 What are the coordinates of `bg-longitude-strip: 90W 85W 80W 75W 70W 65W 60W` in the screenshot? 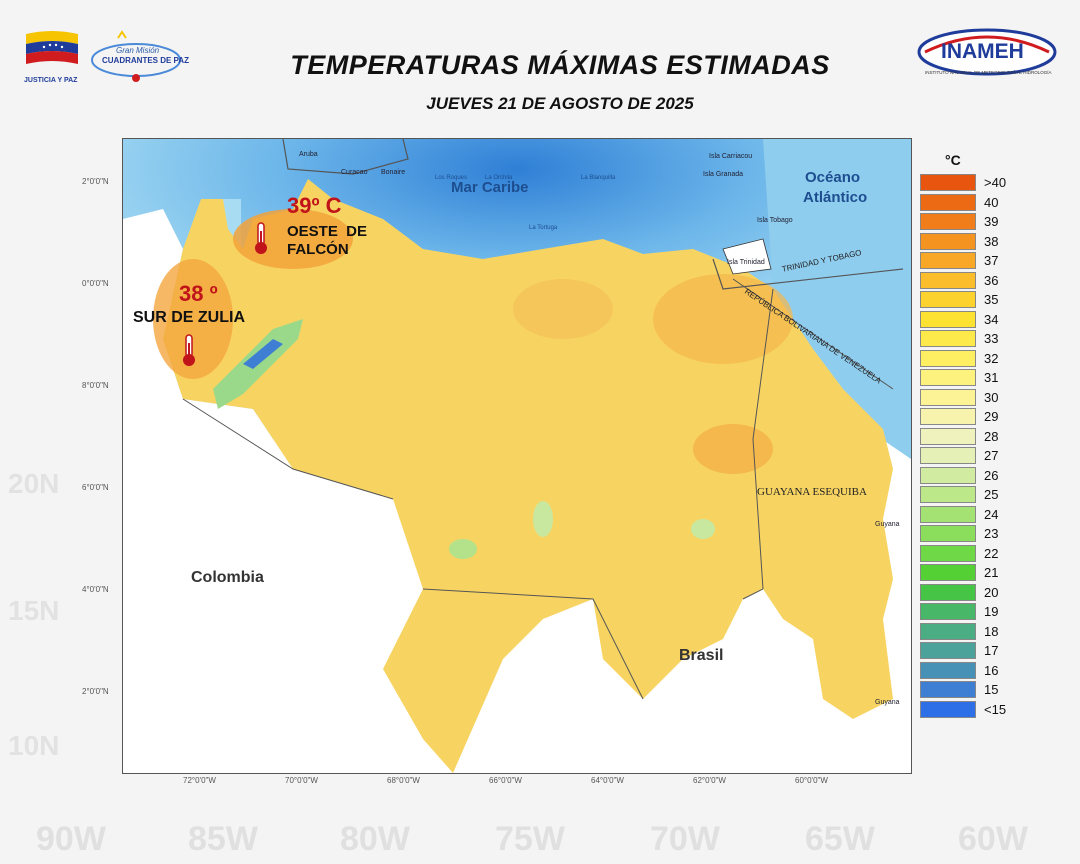 It's located at (540, 842).